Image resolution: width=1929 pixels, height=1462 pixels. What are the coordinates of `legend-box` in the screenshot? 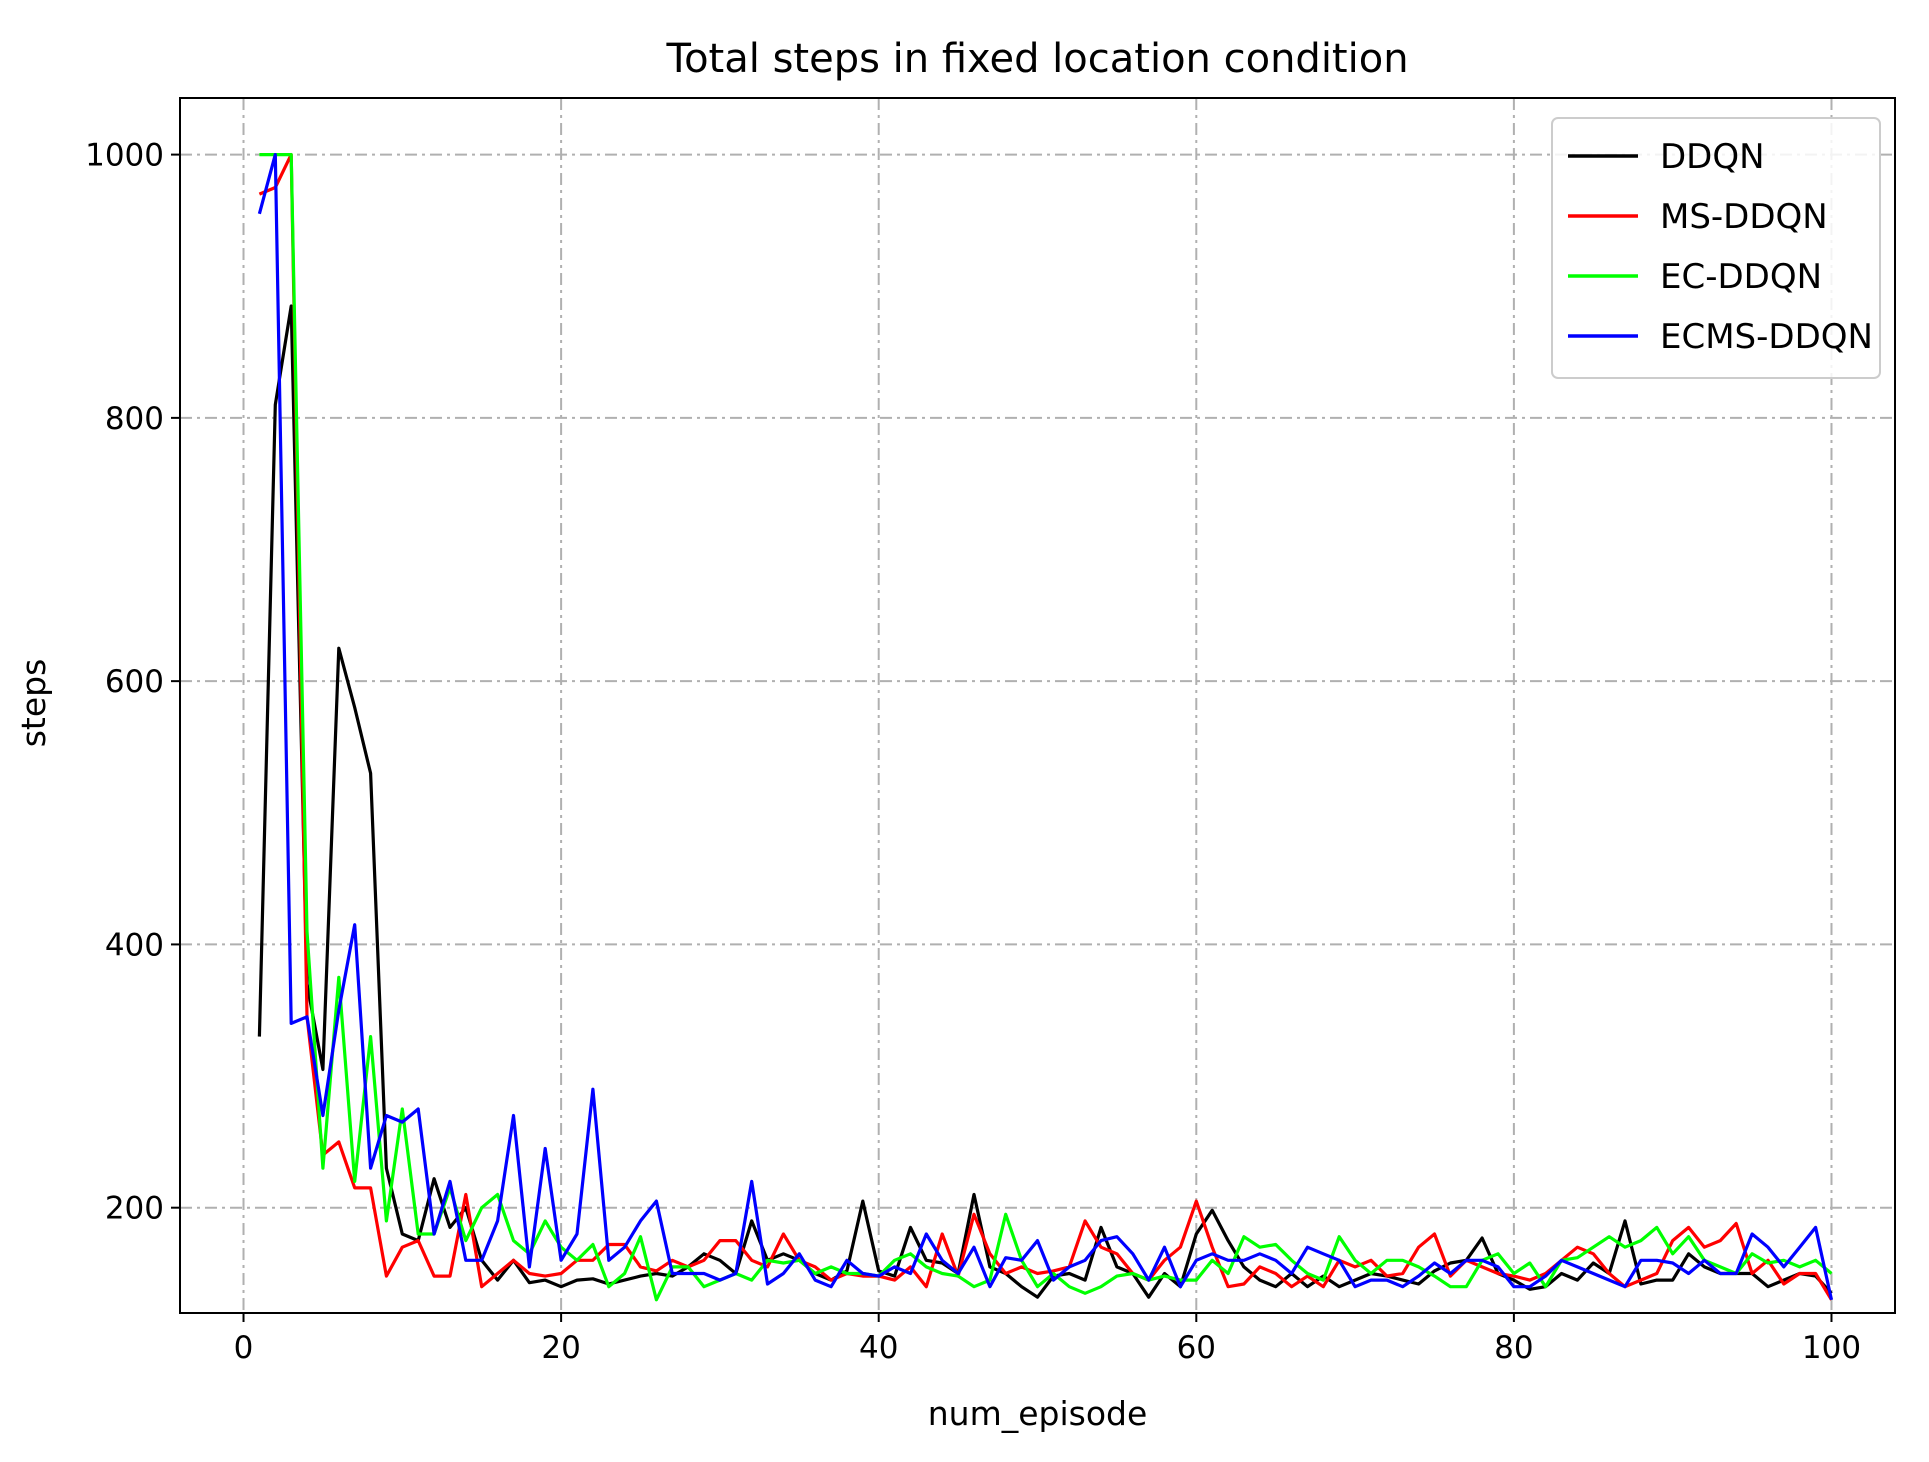 It's located at (1716, 248).